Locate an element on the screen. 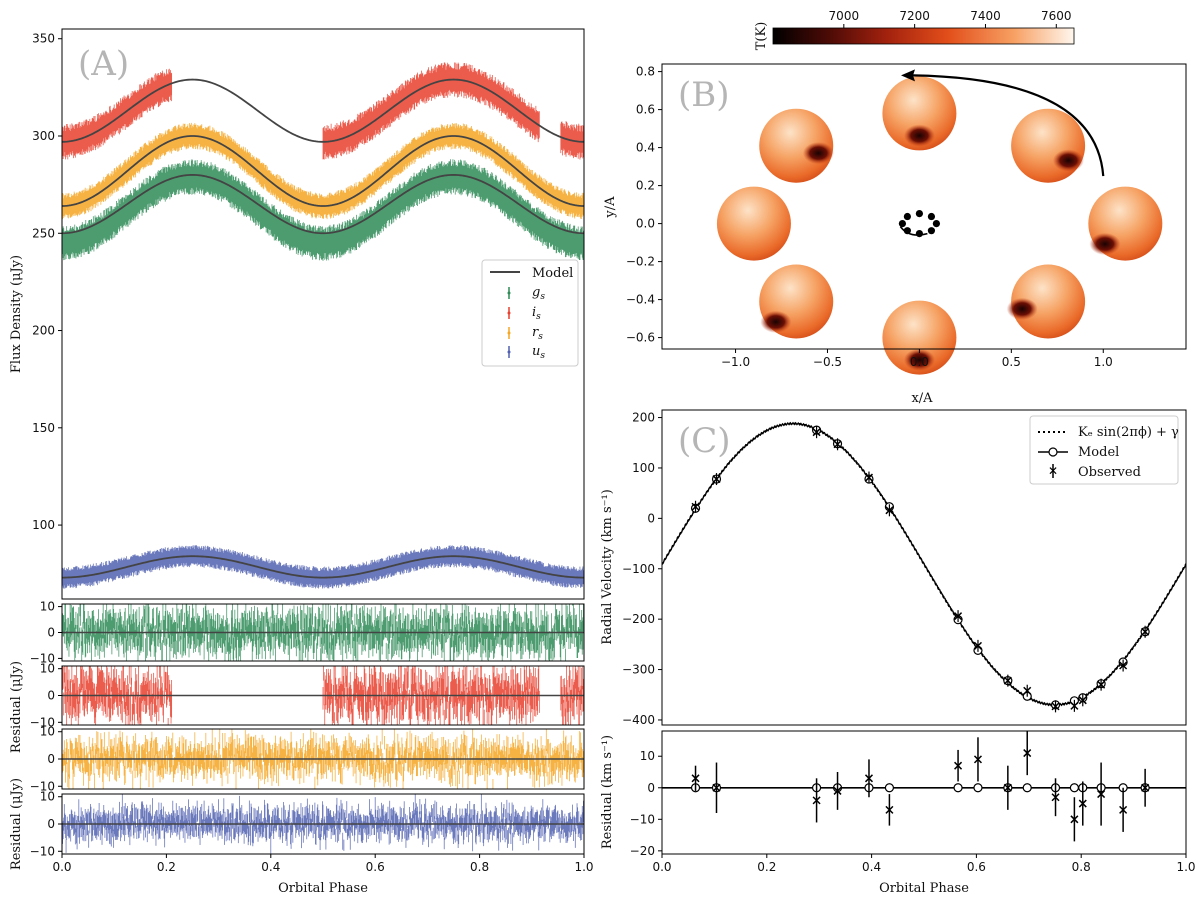  residual-axis-label-2: Residual (μJy) is located at coordinates (16, 824).